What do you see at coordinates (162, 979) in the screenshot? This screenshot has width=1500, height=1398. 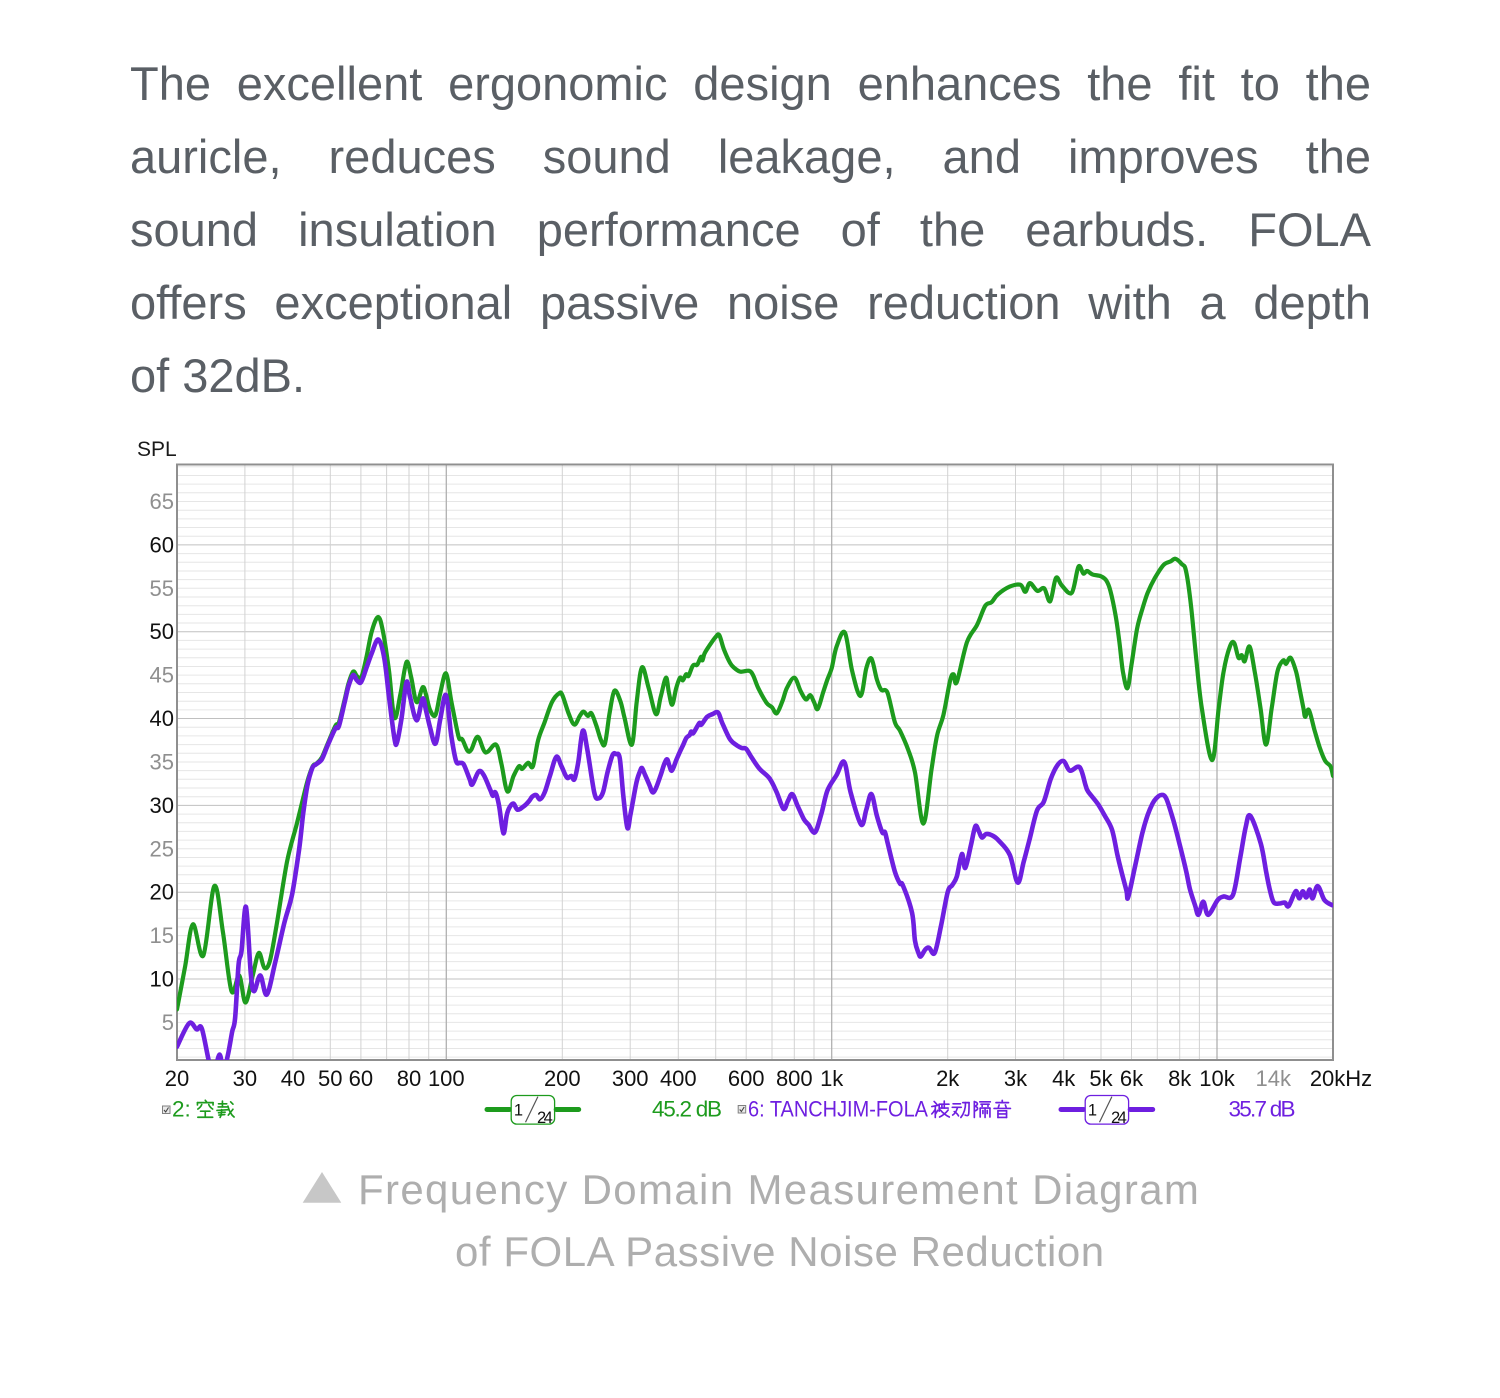 I see `svg-text: 10` at bounding box center [162, 979].